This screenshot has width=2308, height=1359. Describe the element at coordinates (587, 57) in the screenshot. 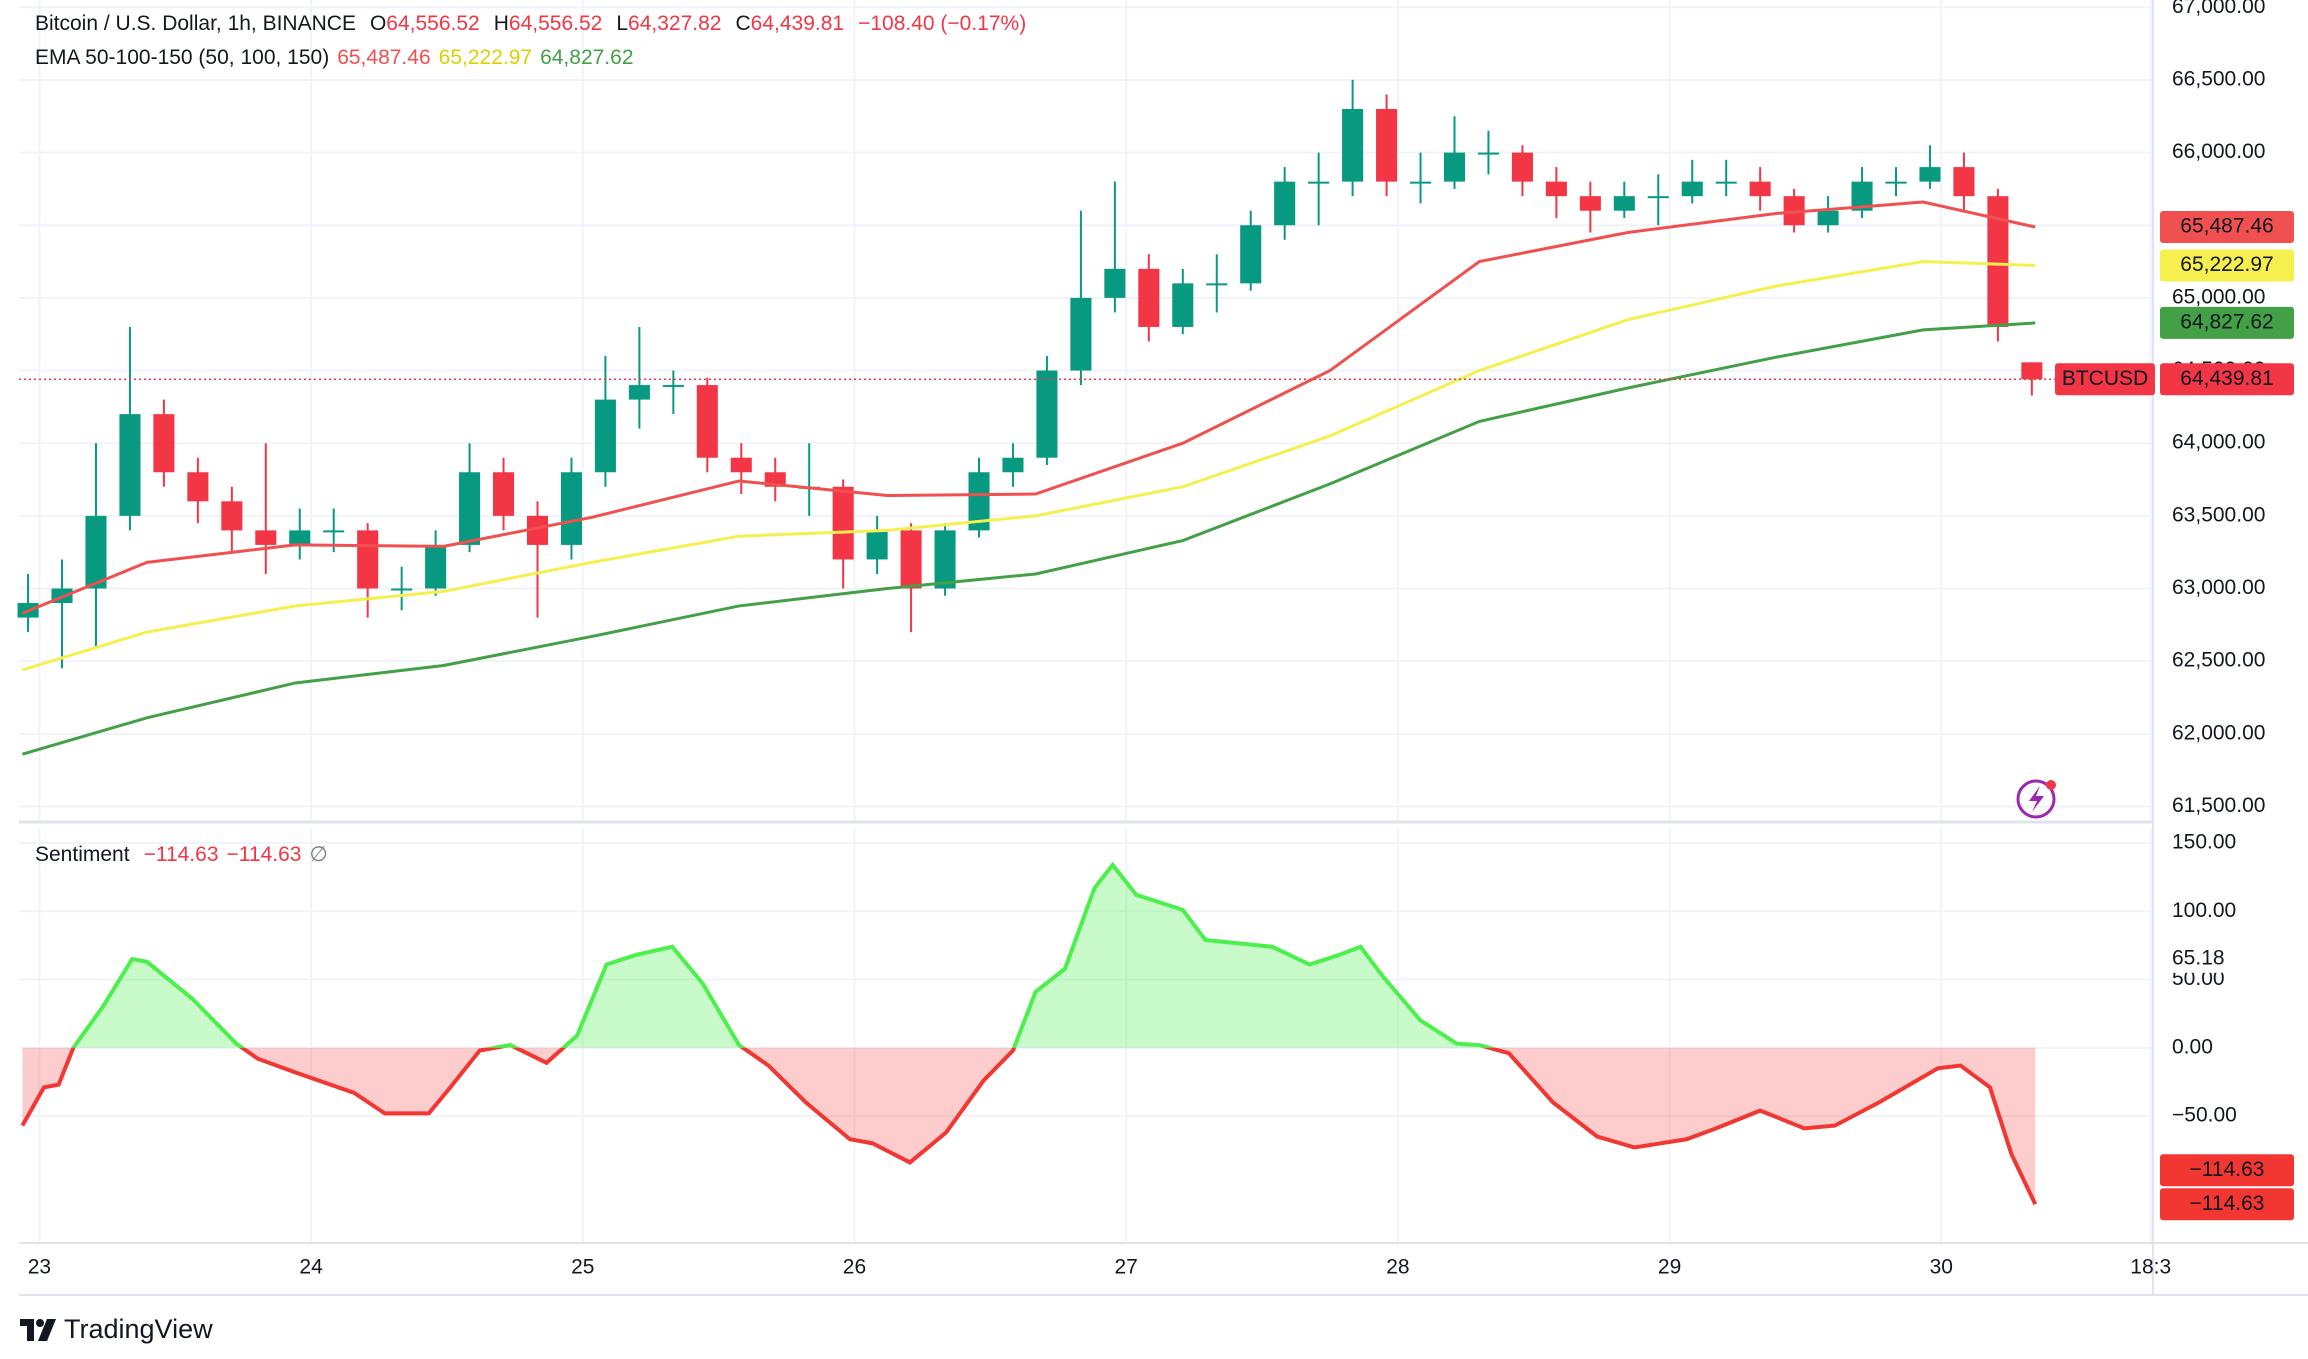

I see `indicator-value: 64,827.62` at that location.